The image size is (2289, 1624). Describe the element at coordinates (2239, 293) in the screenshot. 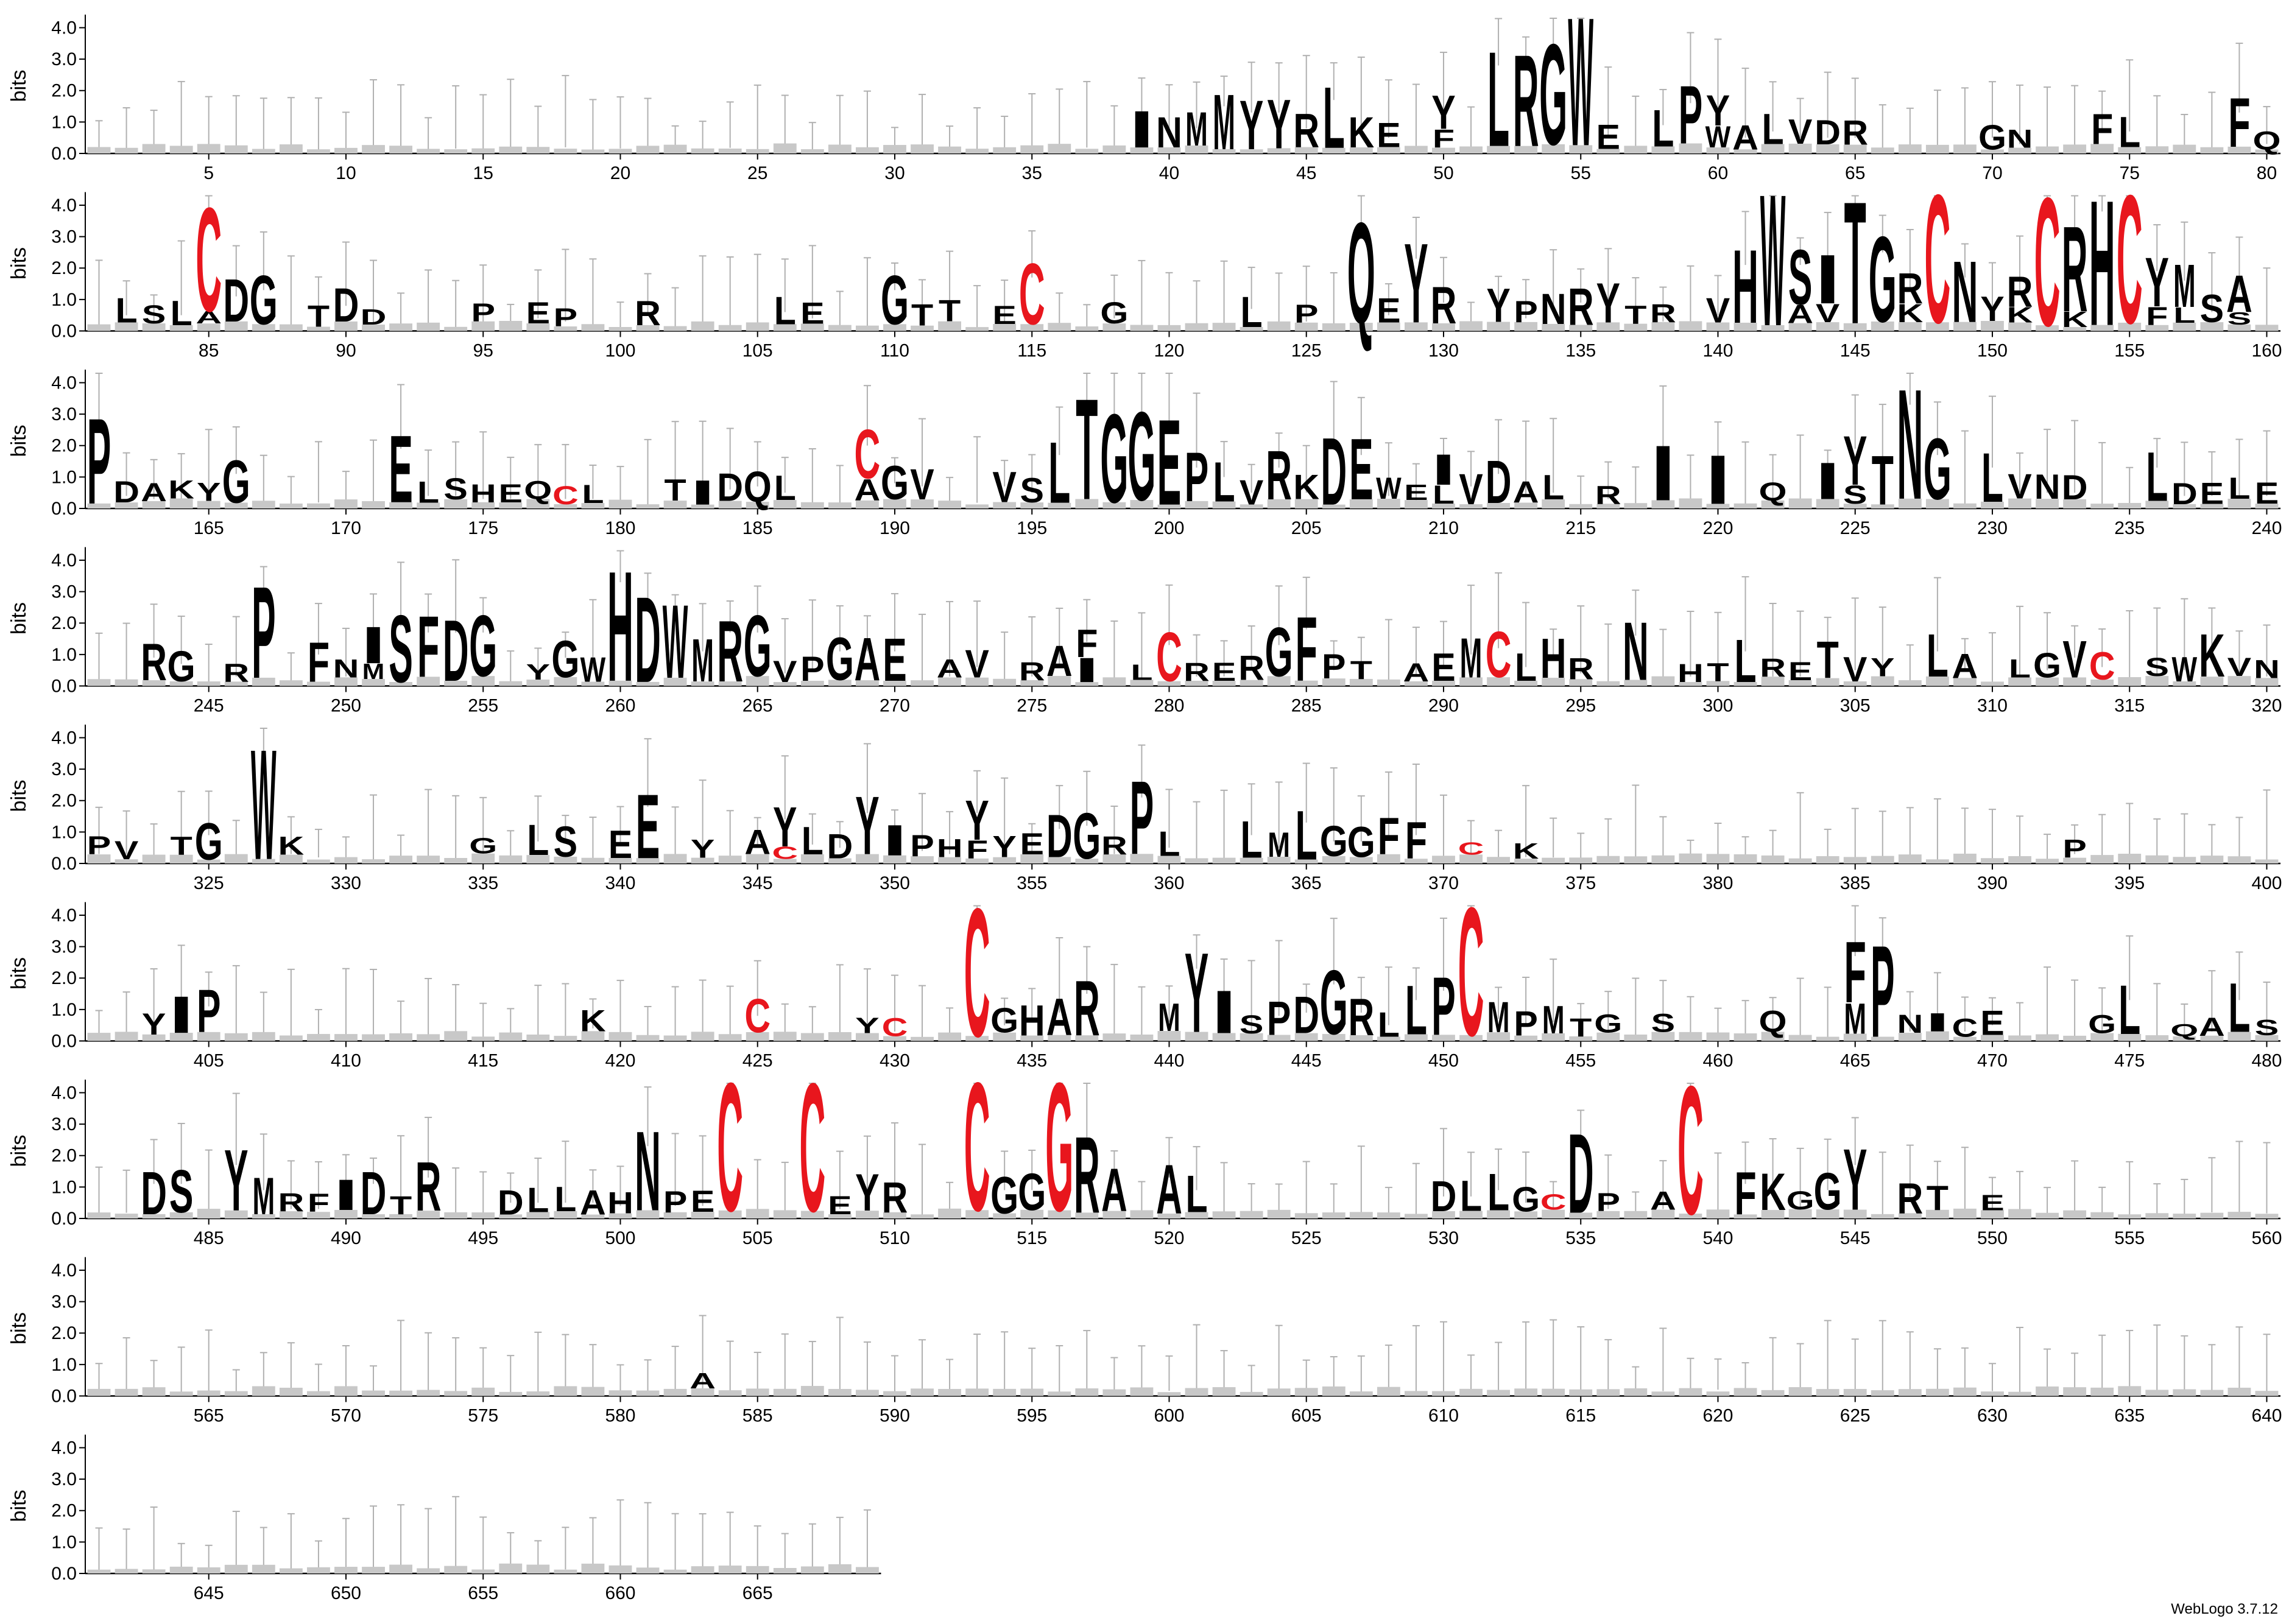

I see `residue-letter: A` at that location.